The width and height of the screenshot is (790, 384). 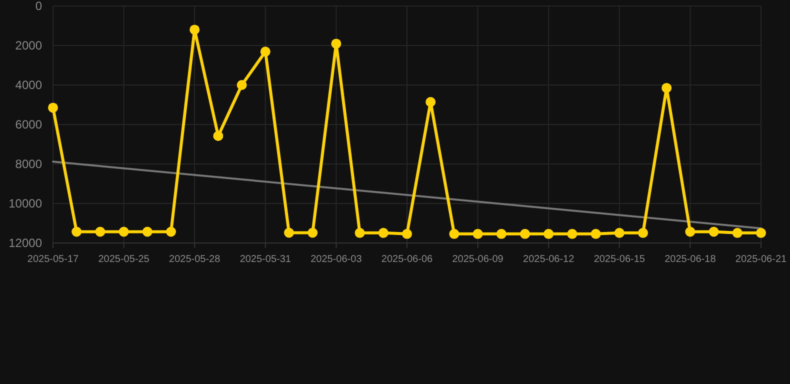 What do you see at coordinates (28, 85) in the screenshot?
I see `y-tick-label: 4000` at bounding box center [28, 85].